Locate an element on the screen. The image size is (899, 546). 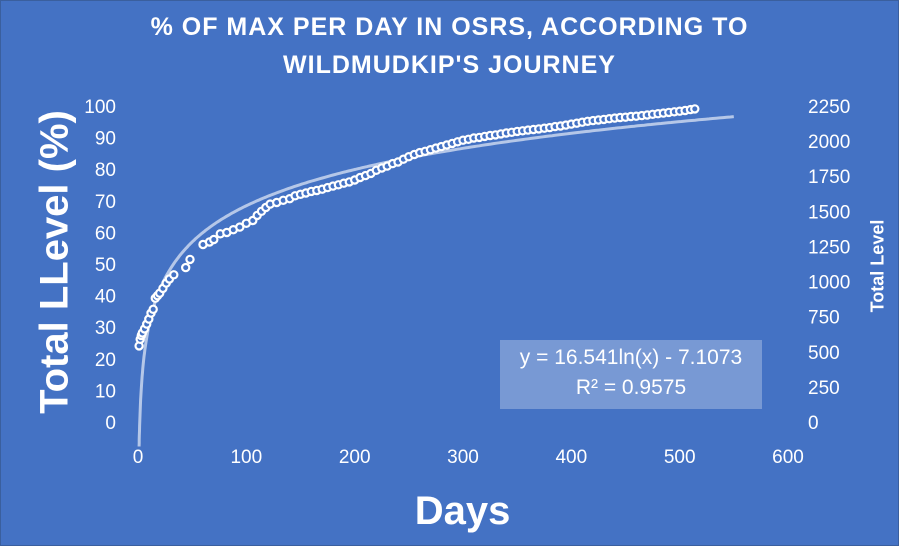
x-tick-label: 500 is located at coordinates (680, 457).